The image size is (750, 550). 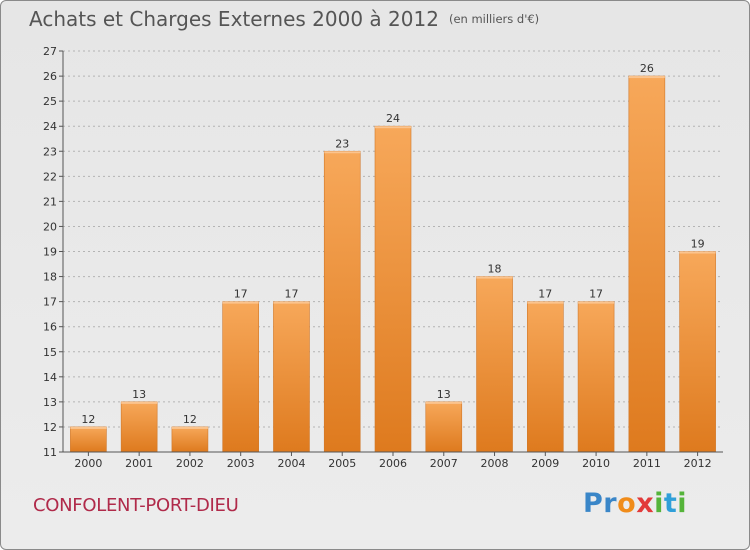 I want to click on y-tick-label: 17, so click(x=50, y=302).